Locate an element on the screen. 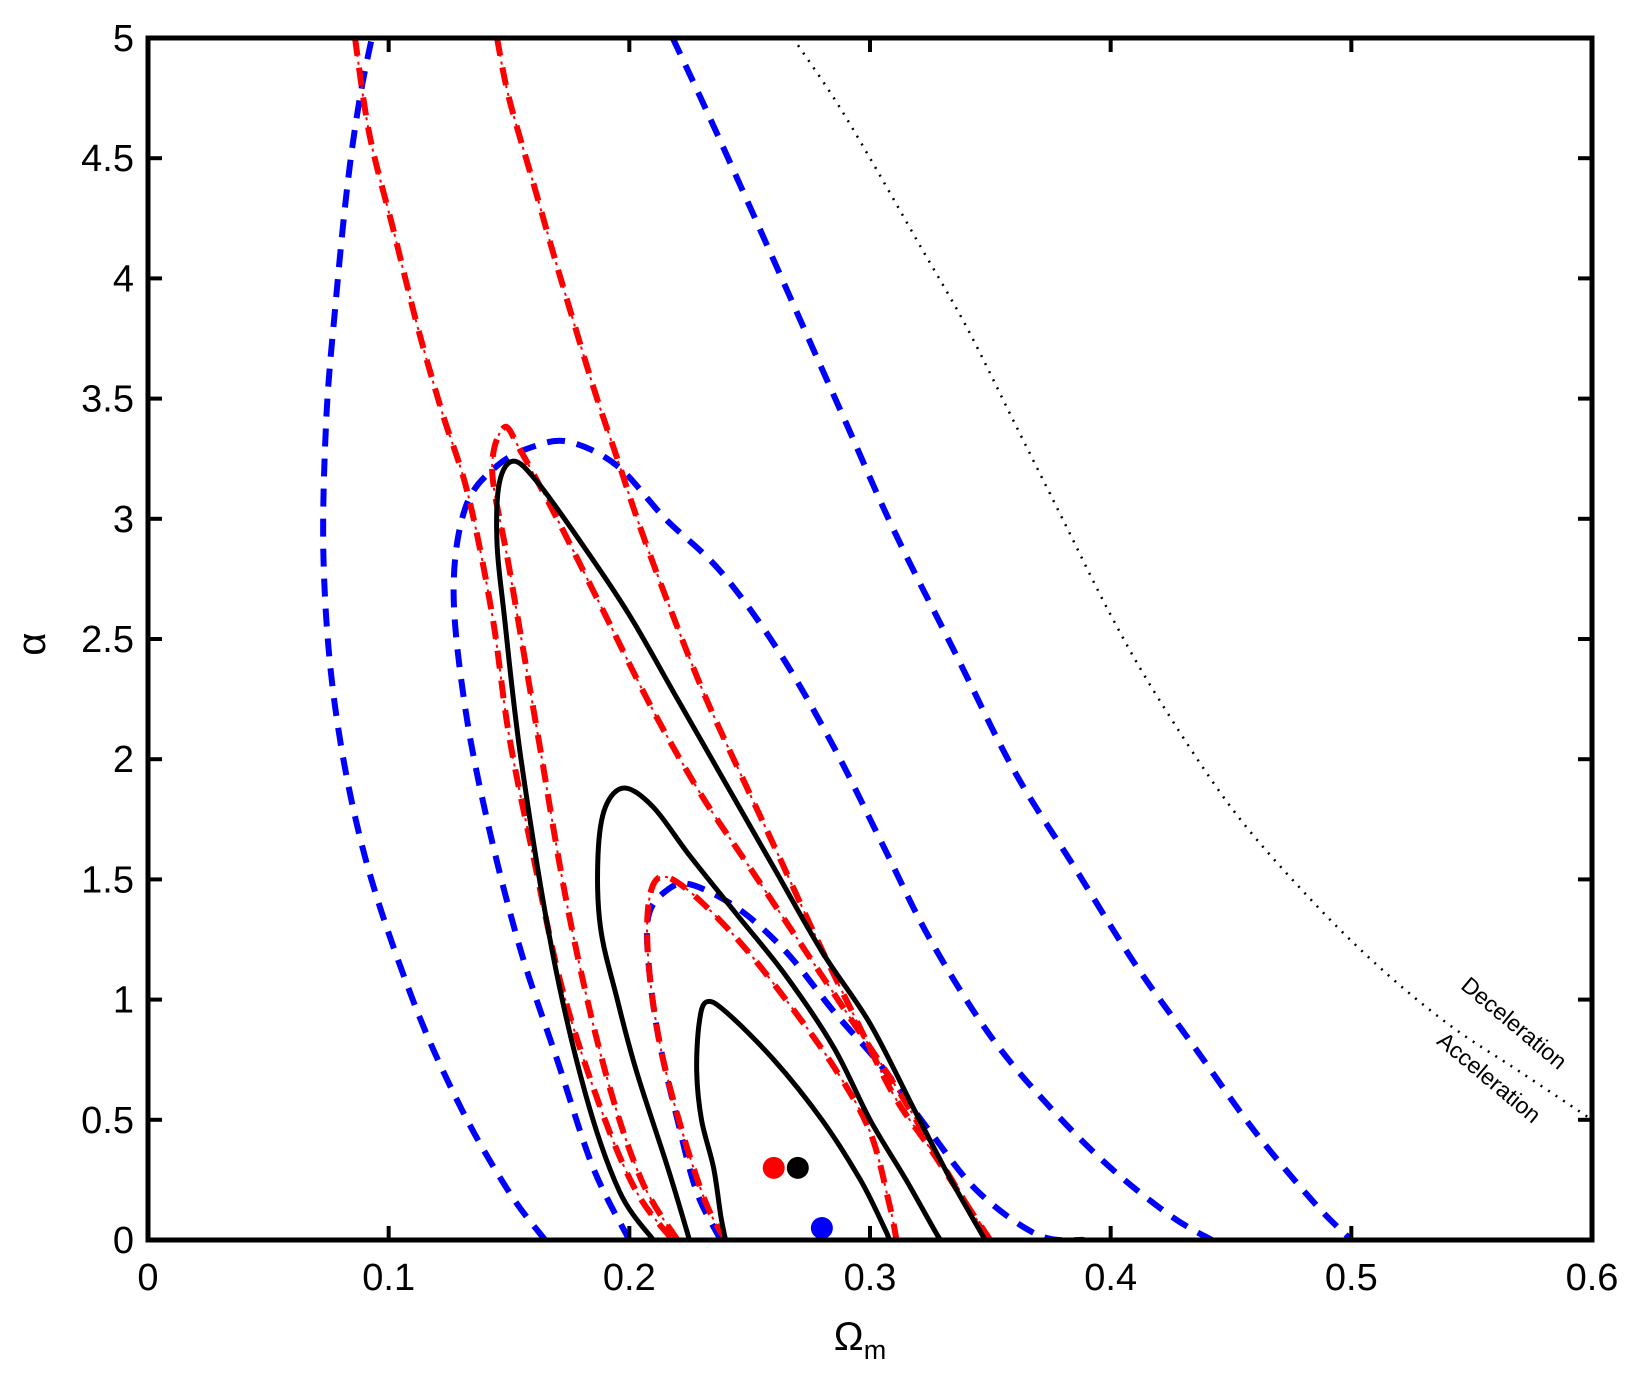 Image resolution: width=1637 pixels, height=1395 pixels. x-tick-label: 0.2 is located at coordinates (629, 1278).